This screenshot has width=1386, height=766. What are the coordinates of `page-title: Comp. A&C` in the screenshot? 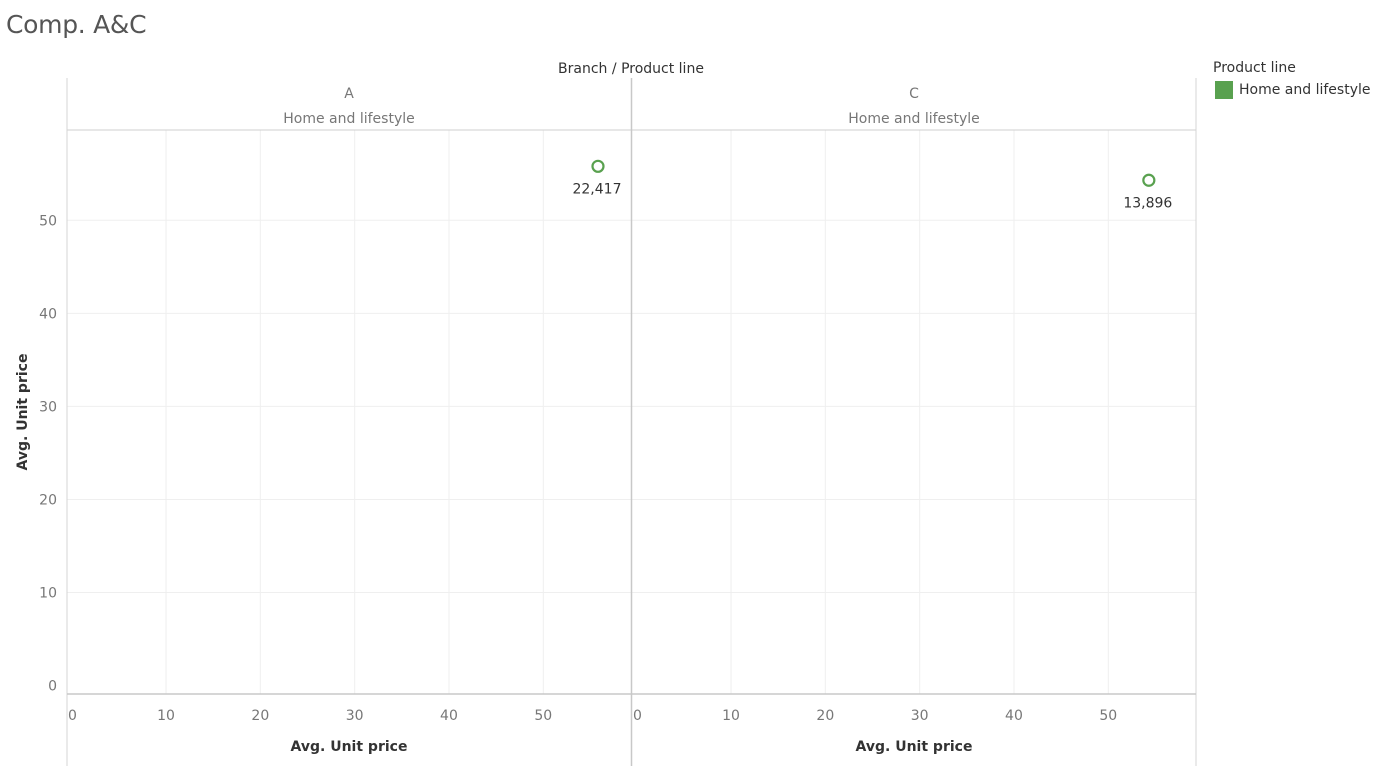 It's located at (76, 24).